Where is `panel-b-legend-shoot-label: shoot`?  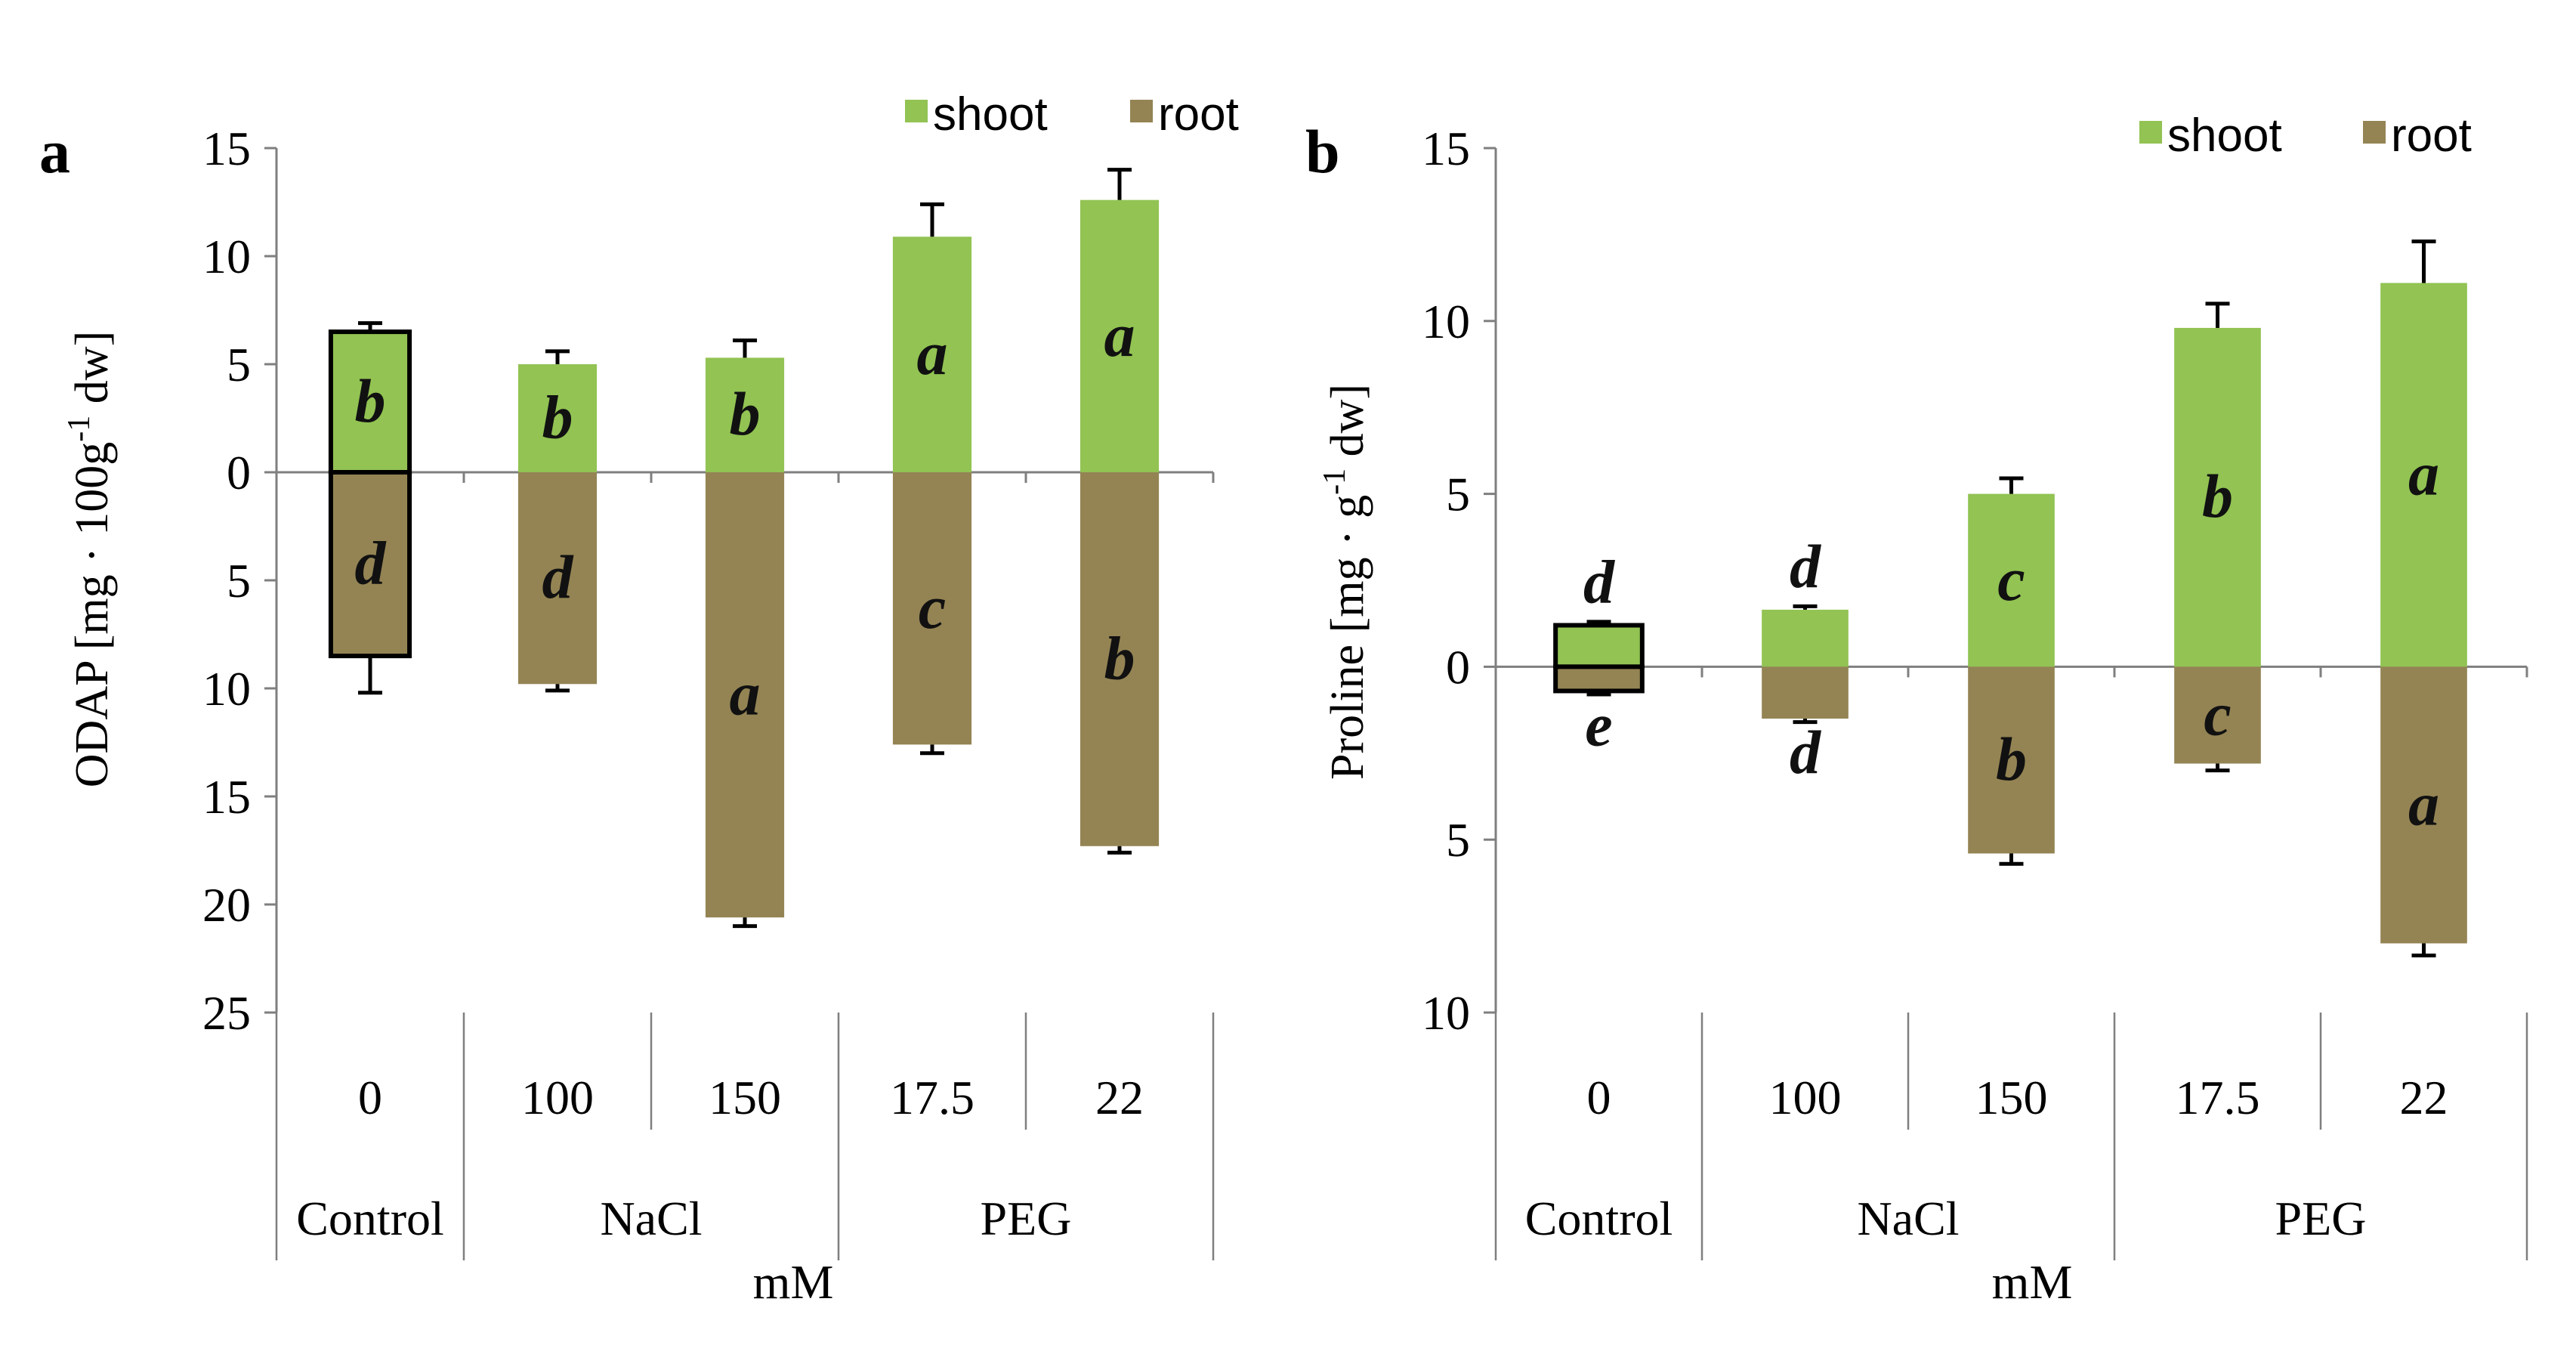
panel-b-legend-shoot-label: shoot is located at coordinates (2224, 136).